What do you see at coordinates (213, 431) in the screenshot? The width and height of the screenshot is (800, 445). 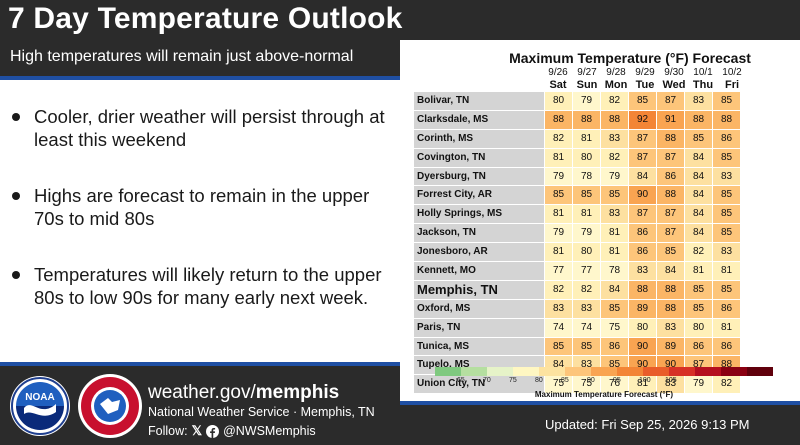 I see `facebook-icon` at bounding box center [213, 431].